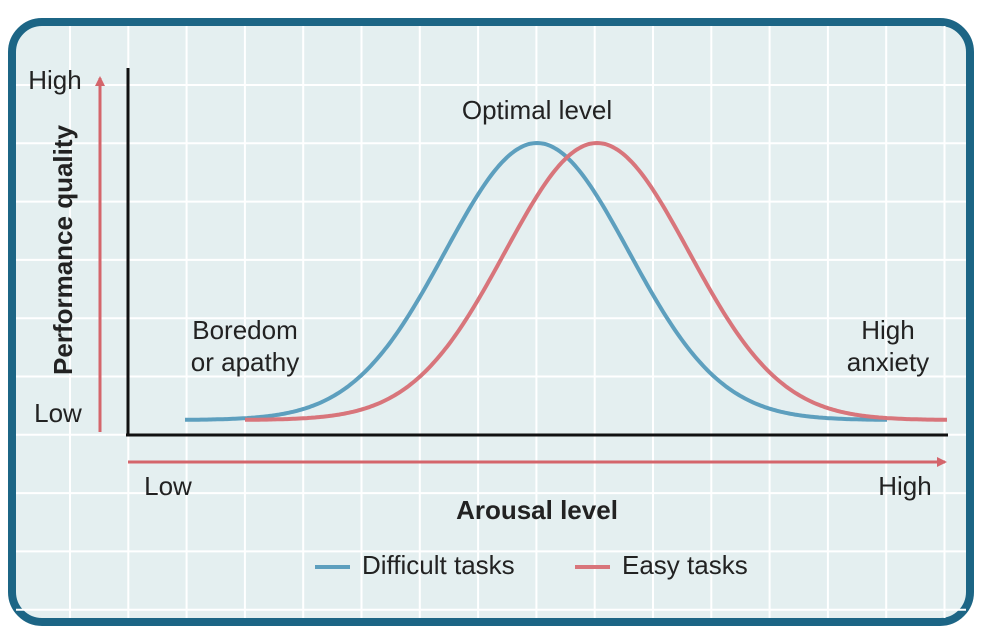 Image resolution: width=982 pixels, height=639 pixels. What do you see at coordinates (54, 80) in the screenshot?
I see `y-high: High` at bounding box center [54, 80].